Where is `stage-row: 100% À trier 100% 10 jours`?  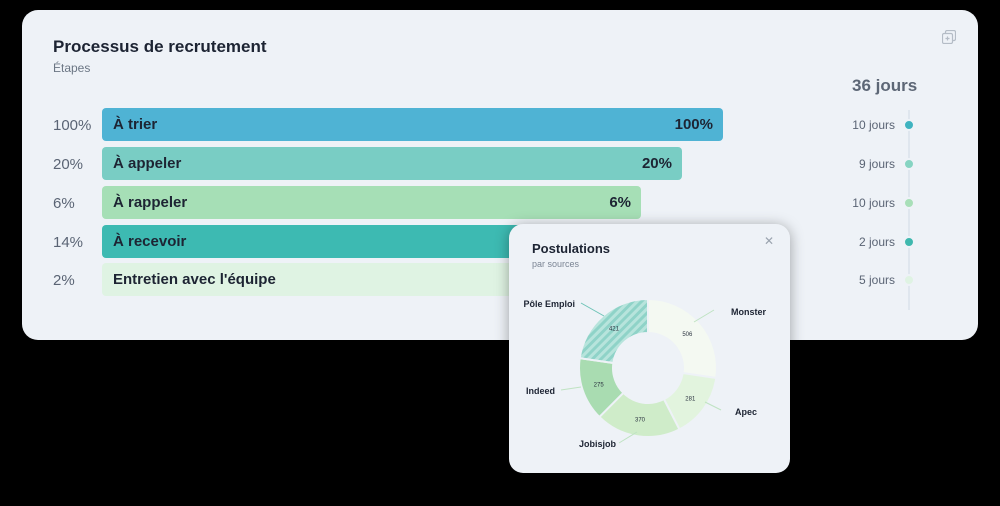 stage-row: 100% À trier 100% 10 jours is located at coordinates (500, 125).